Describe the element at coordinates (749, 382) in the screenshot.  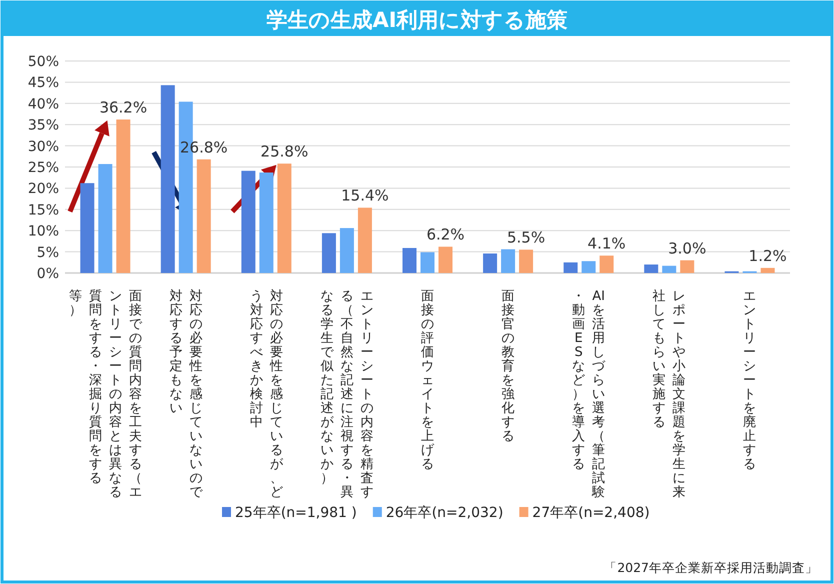
I see `x-tick-label: エントリーシートを廃止する` at that location.